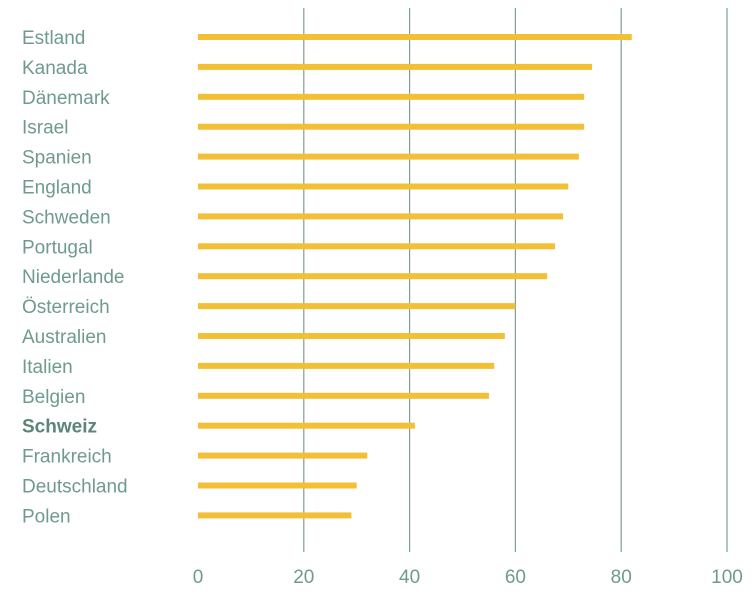 Image resolution: width=755 pixels, height=600 pixels. Describe the element at coordinates (198, 577) in the screenshot. I see `x-tick-label: 0` at that location.